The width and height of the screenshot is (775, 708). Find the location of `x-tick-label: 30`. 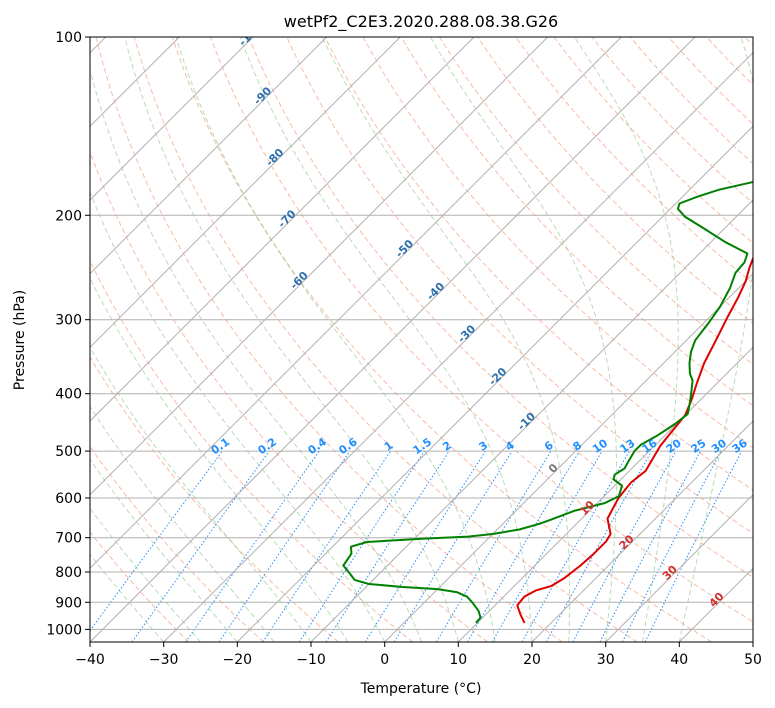

x-tick-label: 30 is located at coordinates (606, 660).